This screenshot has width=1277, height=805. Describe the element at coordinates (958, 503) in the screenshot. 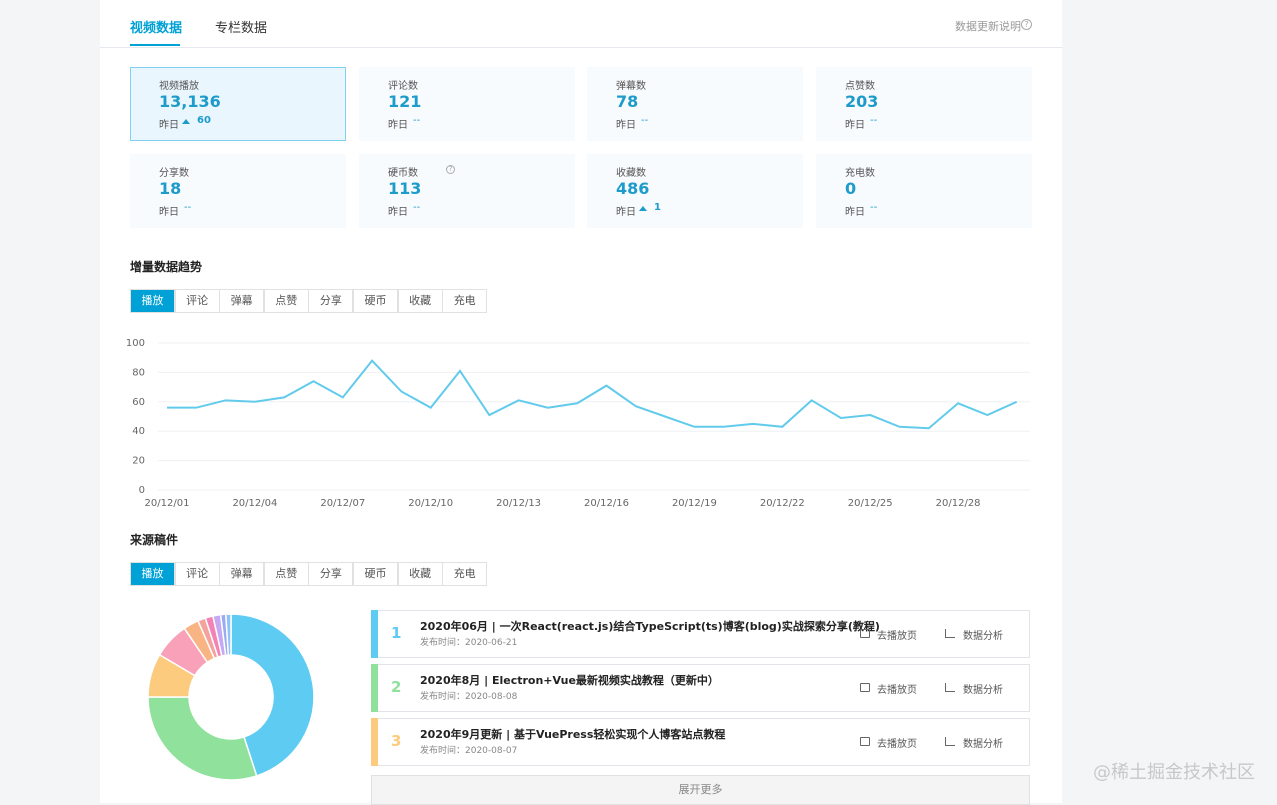

I see `x-tick-label: 20/12/28` at that location.